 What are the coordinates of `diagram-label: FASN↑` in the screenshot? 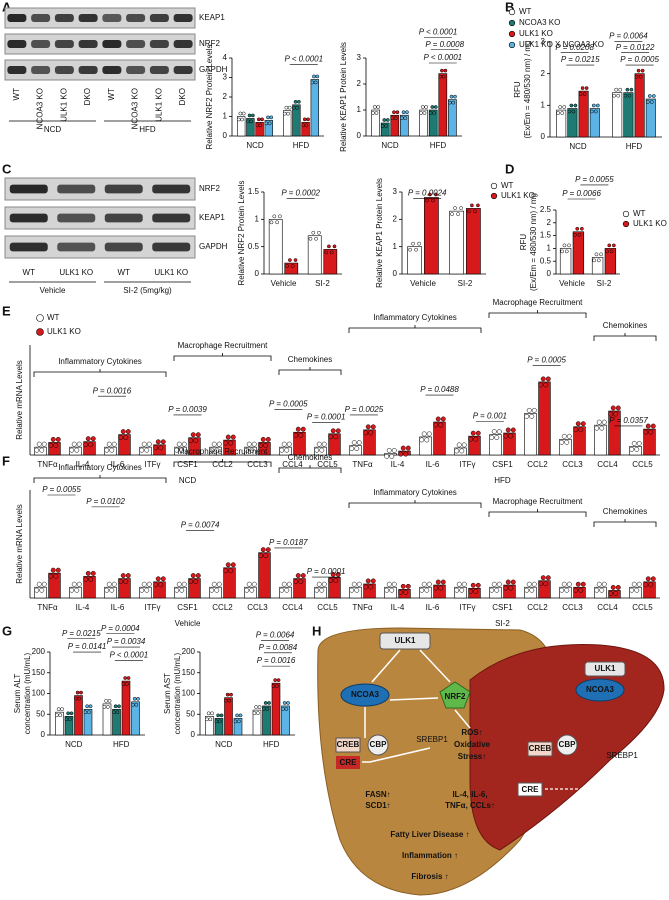 It's located at (377, 794).